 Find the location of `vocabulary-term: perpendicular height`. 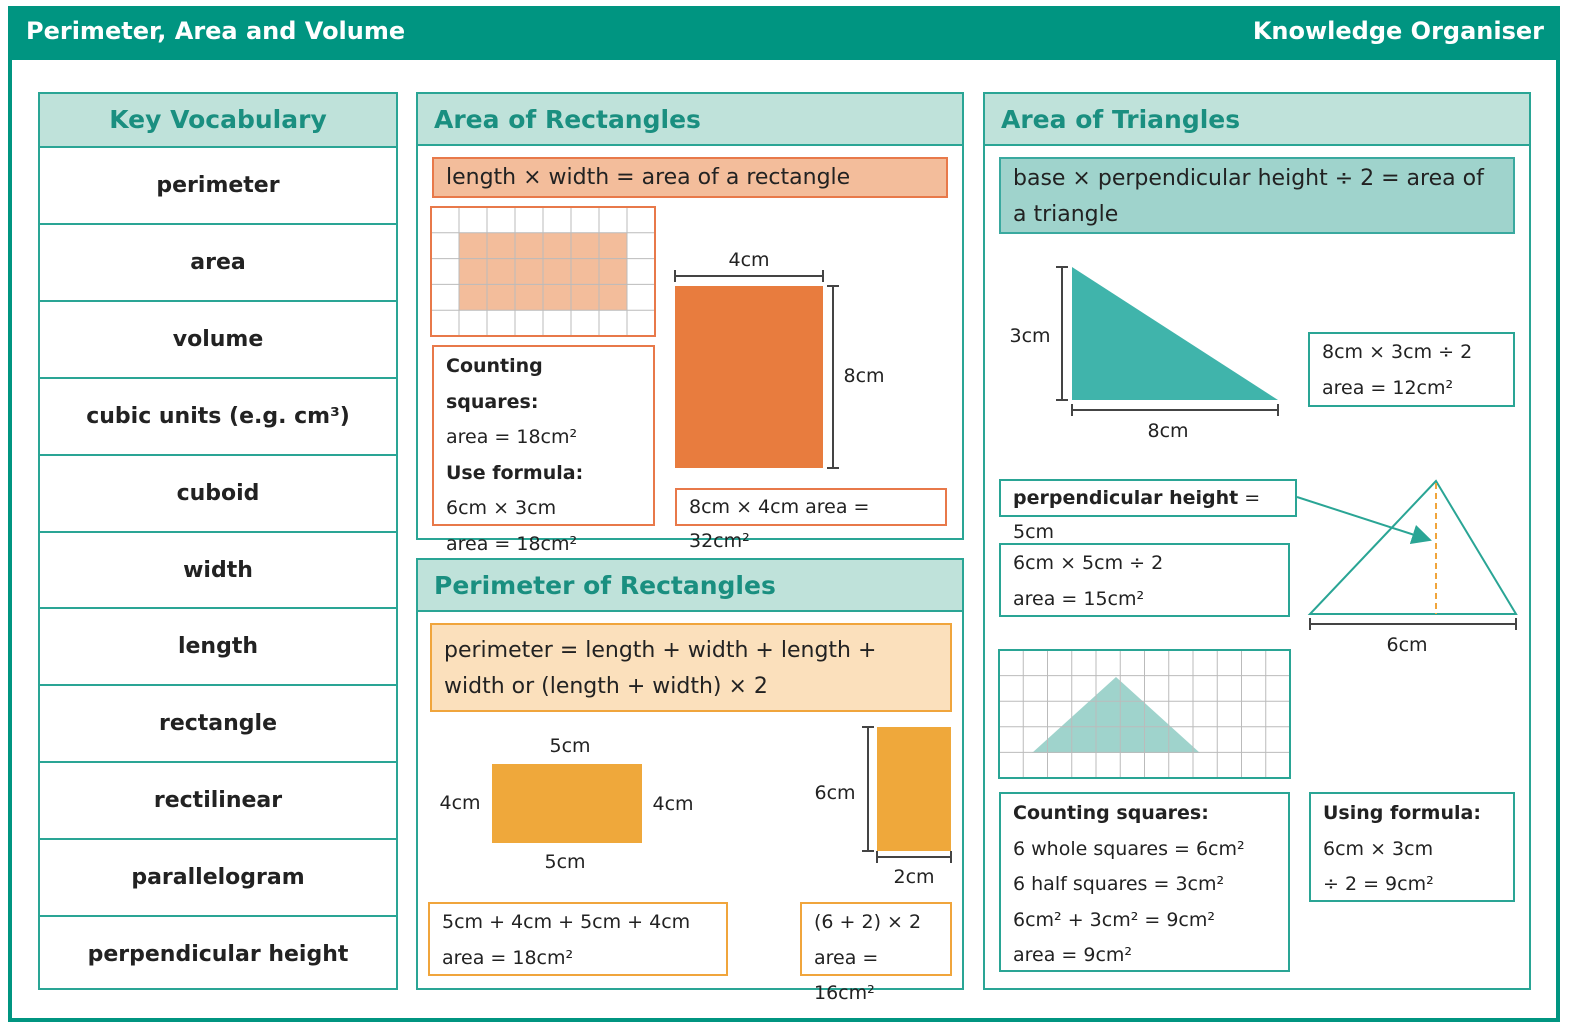

vocabulary-term: perpendicular height is located at coordinates (218, 954).